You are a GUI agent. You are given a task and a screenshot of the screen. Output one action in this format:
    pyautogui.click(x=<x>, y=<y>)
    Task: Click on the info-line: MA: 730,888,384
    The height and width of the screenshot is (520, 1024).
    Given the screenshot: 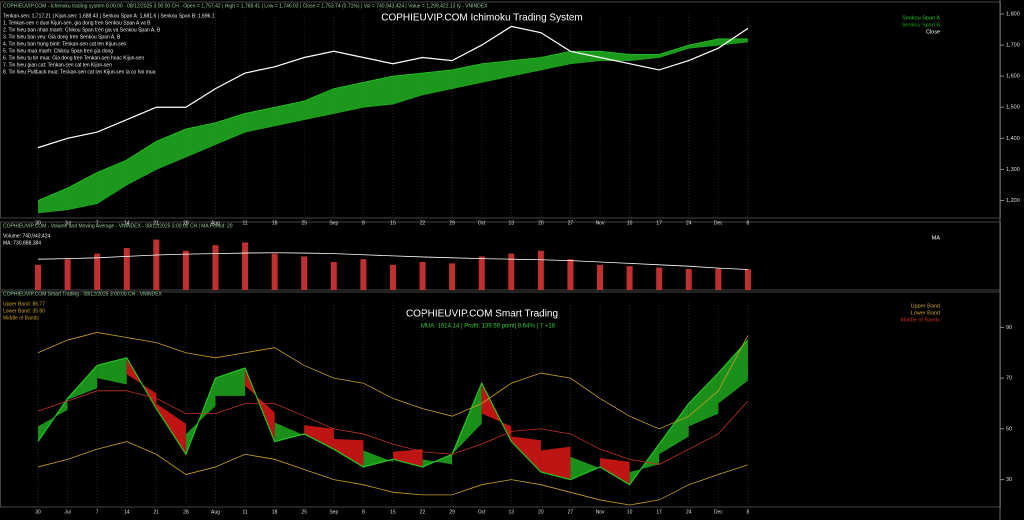 What is the action you would take?
    pyautogui.click(x=22, y=243)
    